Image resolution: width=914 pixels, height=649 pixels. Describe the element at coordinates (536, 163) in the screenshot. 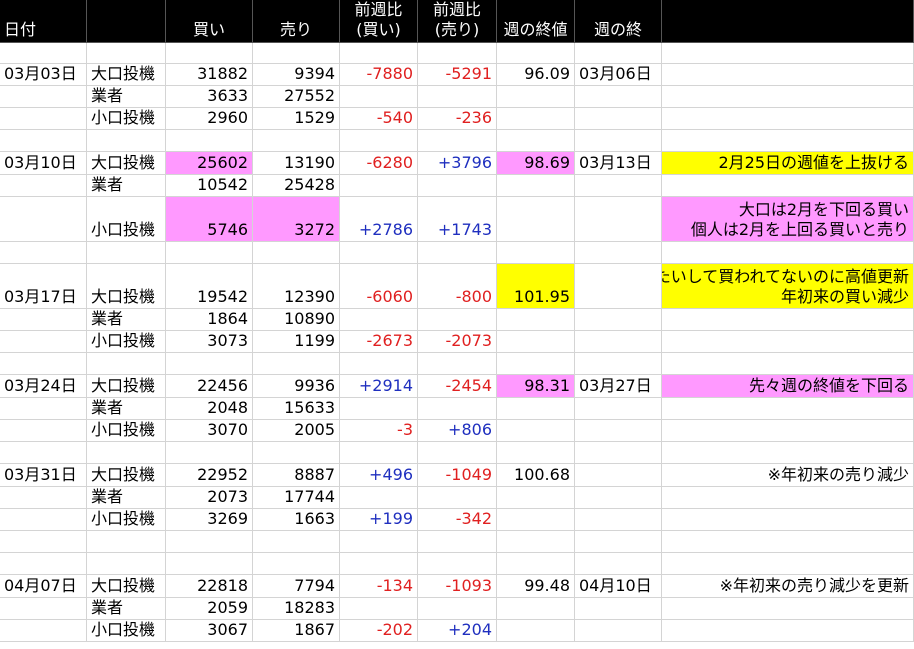

I see `cell-week-close: 98.69` at that location.